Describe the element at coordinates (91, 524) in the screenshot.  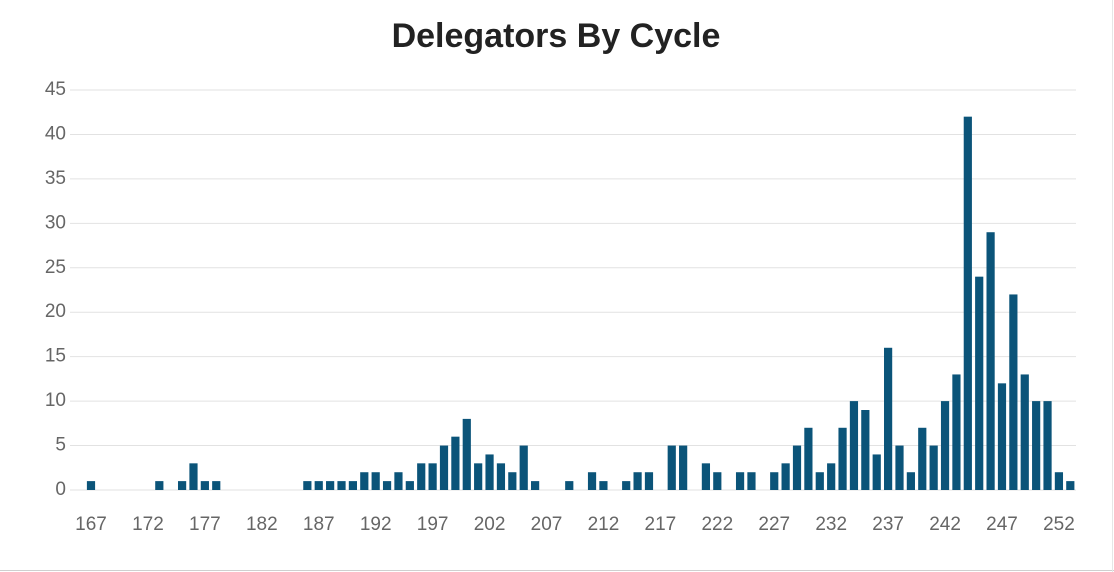
I see `x-tick-label: 167` at that location.